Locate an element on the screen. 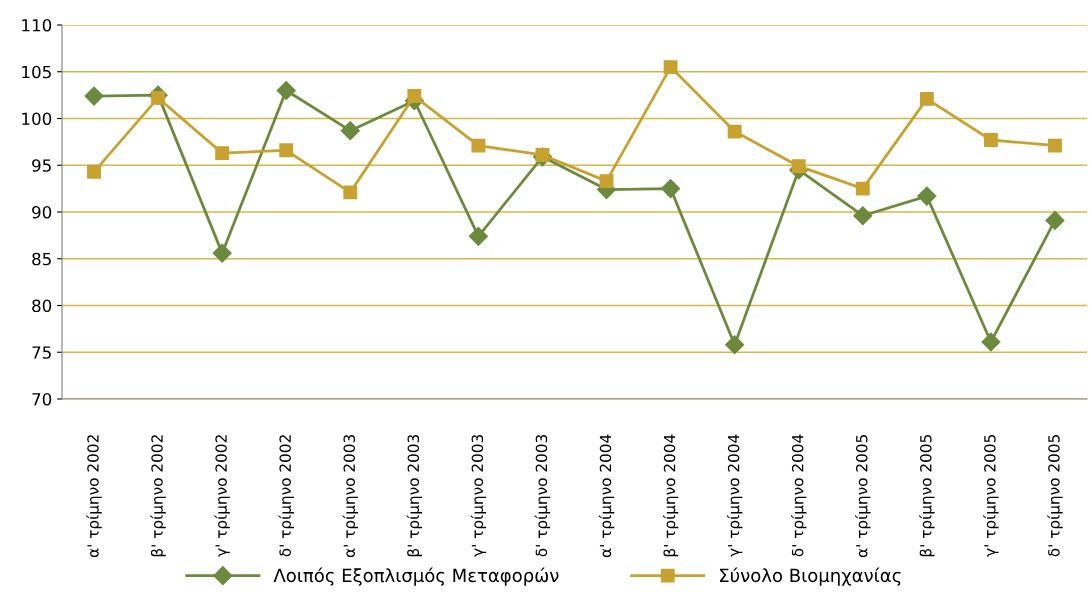 The image size is (1089, 602). x-tick-label: β' τρίμηνο 2005 is located at coordinates (927, 496).